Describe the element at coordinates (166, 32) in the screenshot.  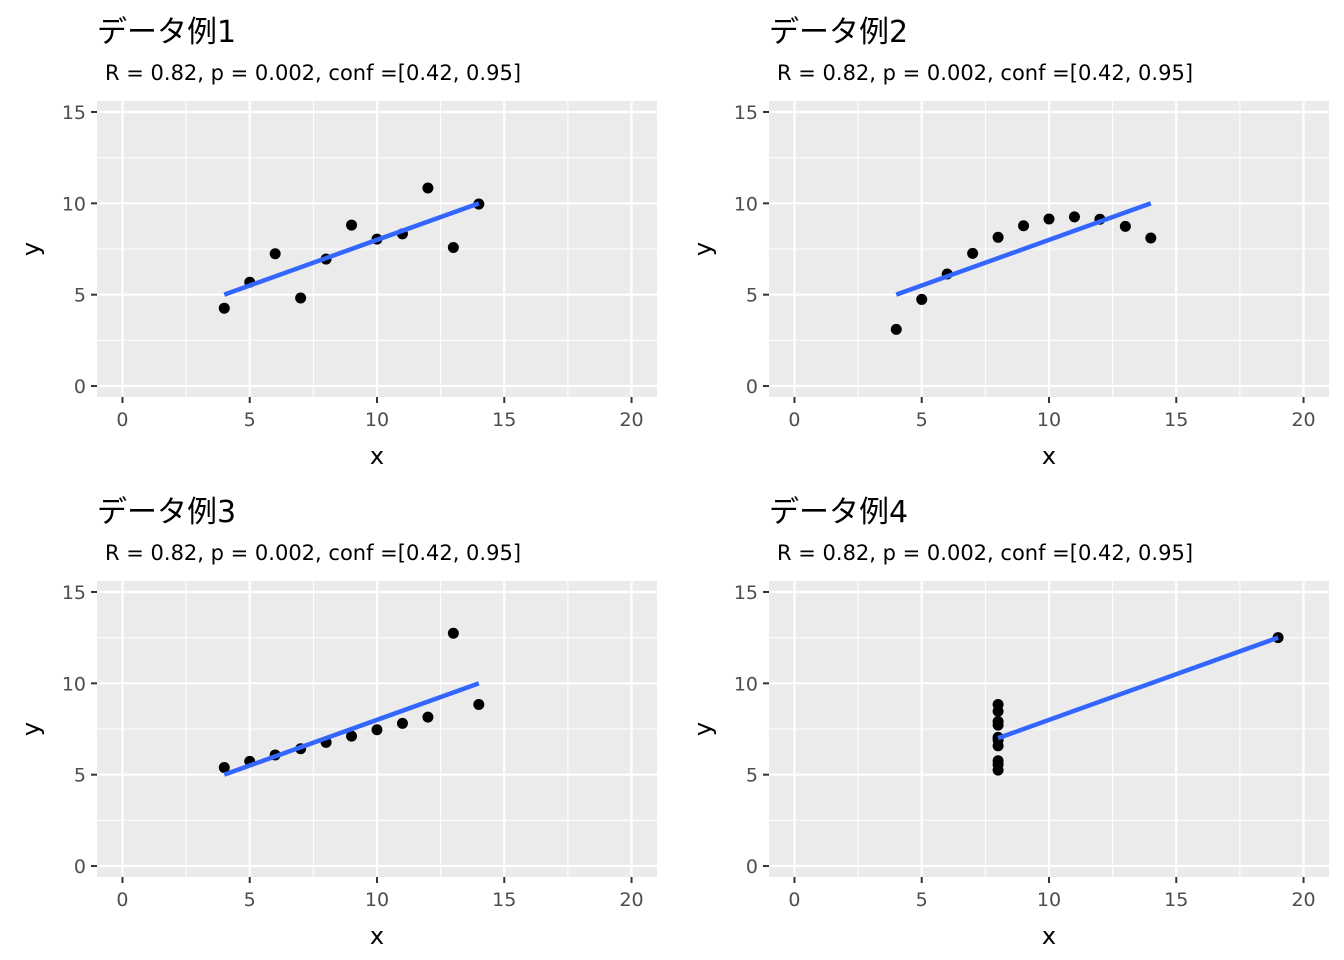
I see `chart-title: データ例1` at that location.